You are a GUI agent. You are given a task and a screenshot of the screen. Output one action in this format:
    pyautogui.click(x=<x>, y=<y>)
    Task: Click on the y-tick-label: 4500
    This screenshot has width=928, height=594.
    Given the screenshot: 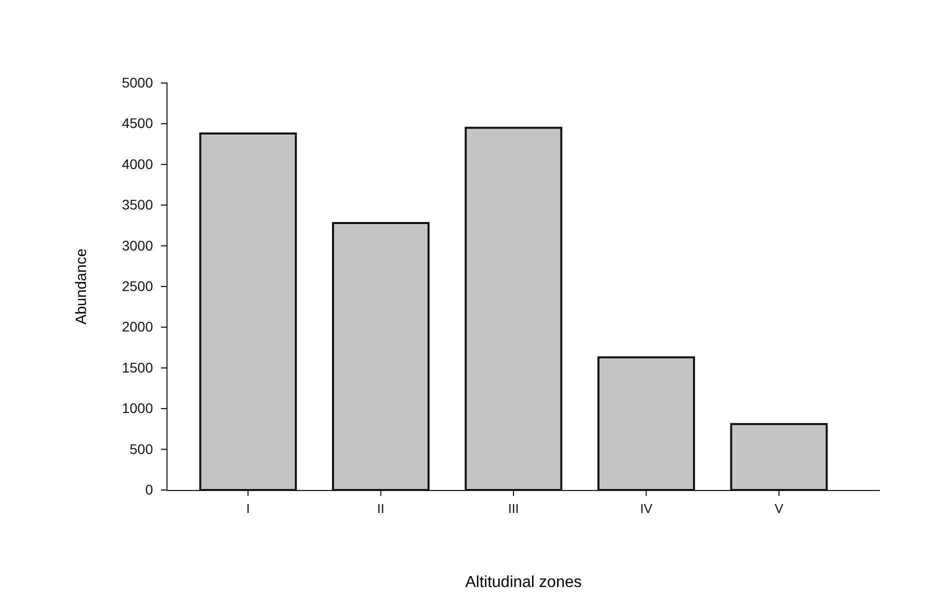 What is the action you would take?
    pyautogui.click(x=138, y=123)
    